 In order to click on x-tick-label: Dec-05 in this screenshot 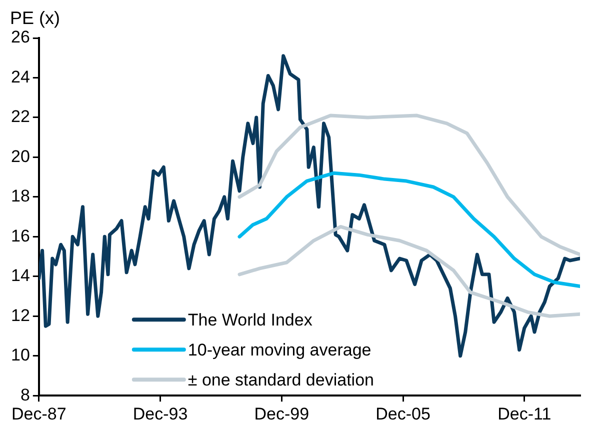, I will do `click(403, 414)`.